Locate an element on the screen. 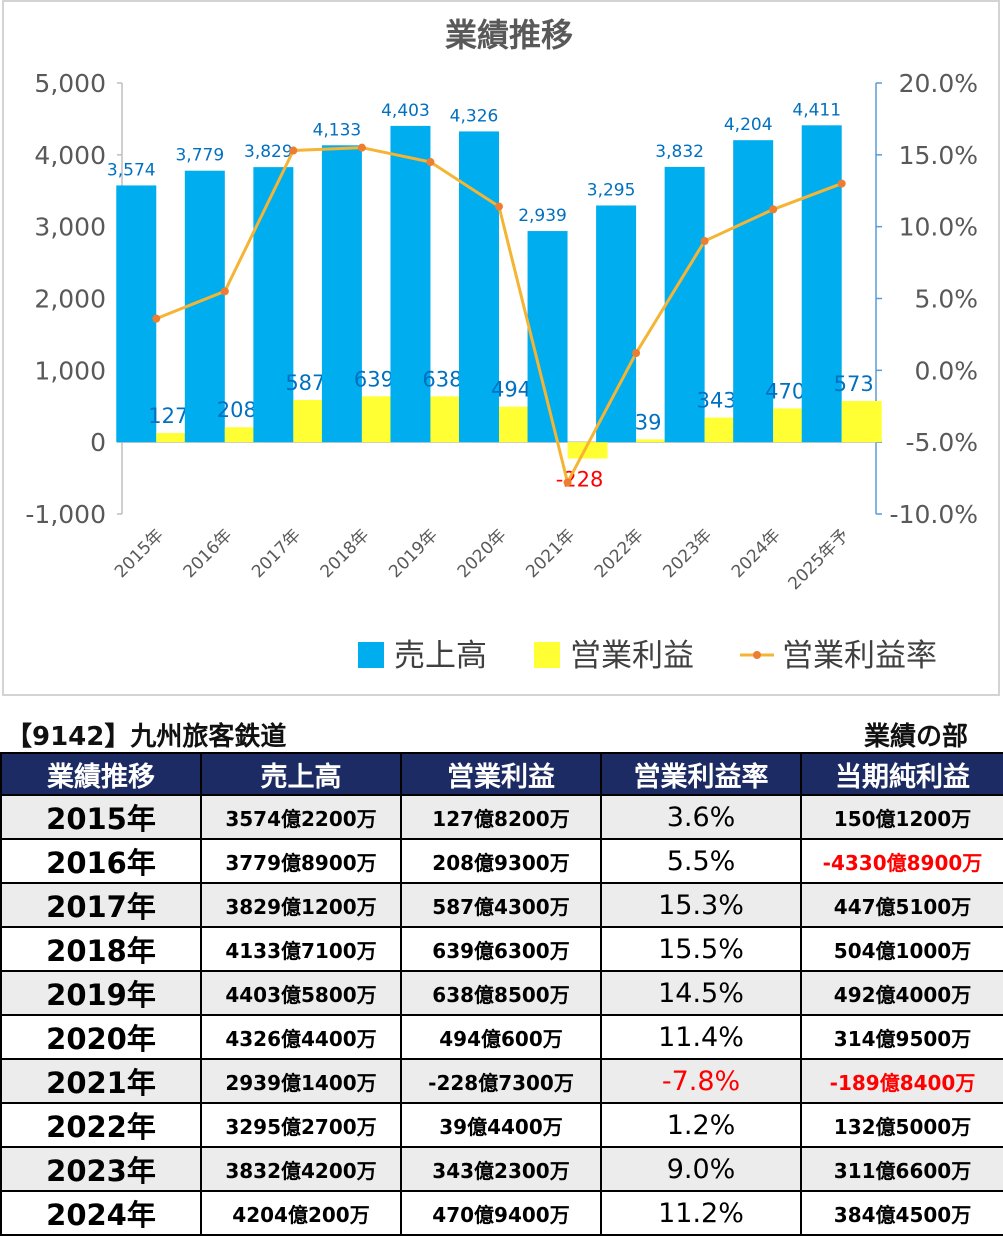 The image size is (1003, 1236). header-period: 業績推移 is located at coordinates (101, 774).